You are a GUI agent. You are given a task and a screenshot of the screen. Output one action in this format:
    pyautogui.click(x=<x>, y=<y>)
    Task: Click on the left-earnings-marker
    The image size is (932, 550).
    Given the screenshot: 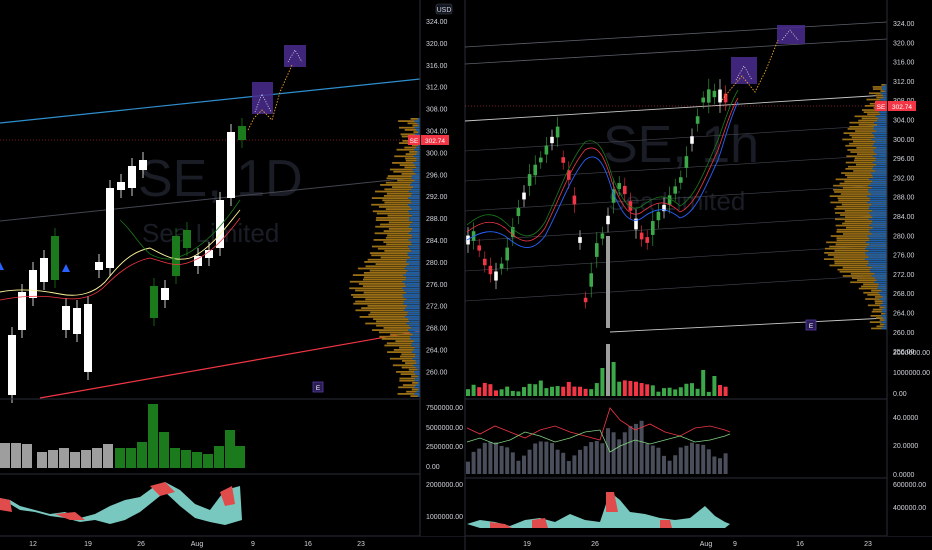 What is the action you would take?
    pyautogui.click(x=318, y=387)
    